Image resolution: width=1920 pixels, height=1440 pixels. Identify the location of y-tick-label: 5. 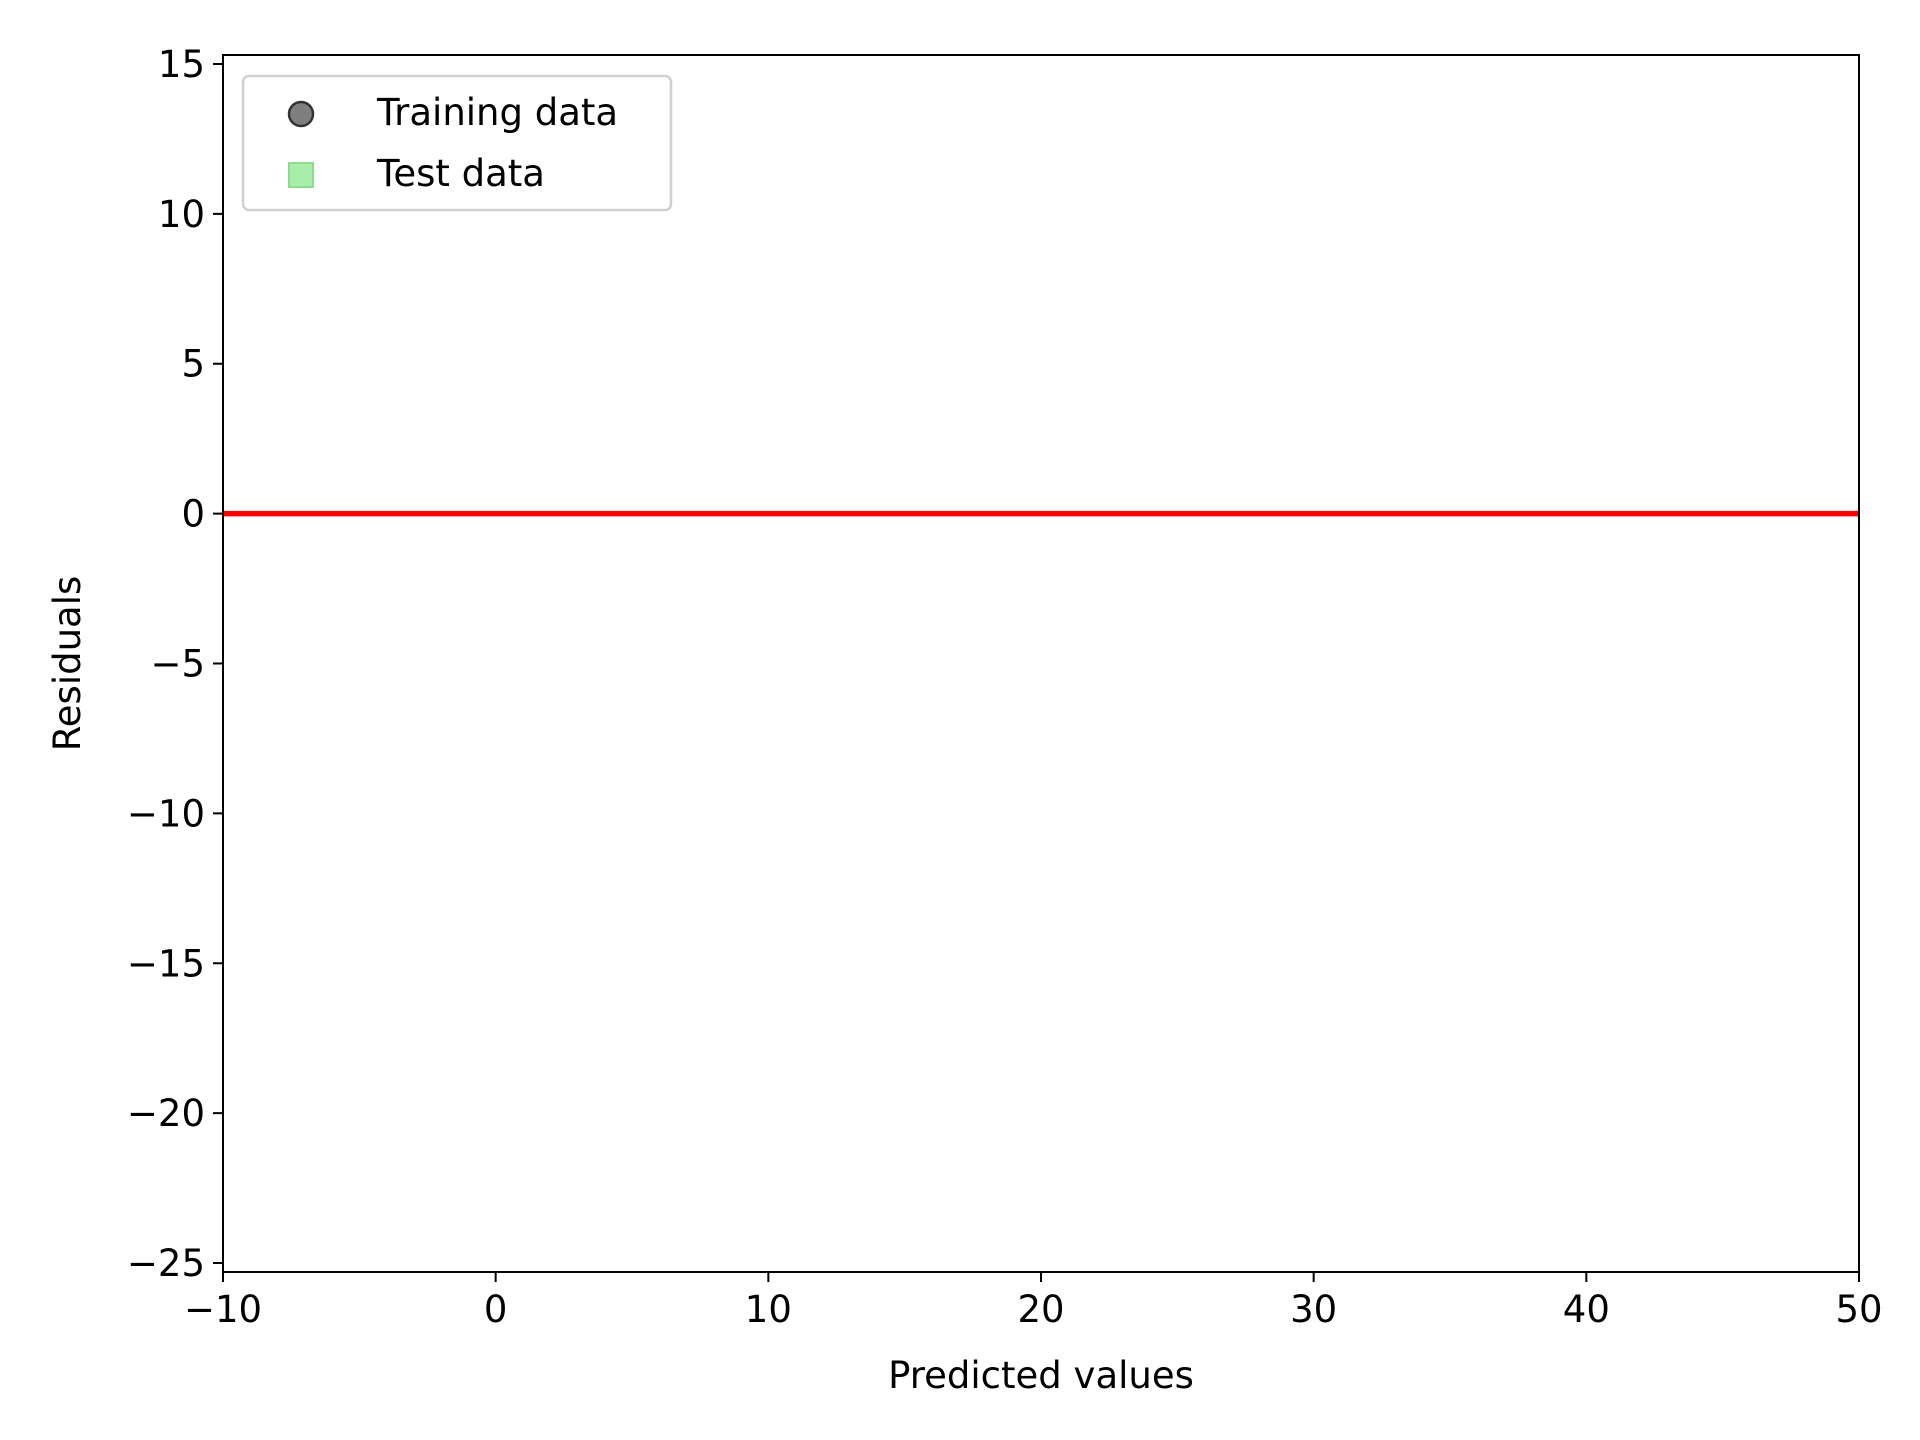
(193, 364).